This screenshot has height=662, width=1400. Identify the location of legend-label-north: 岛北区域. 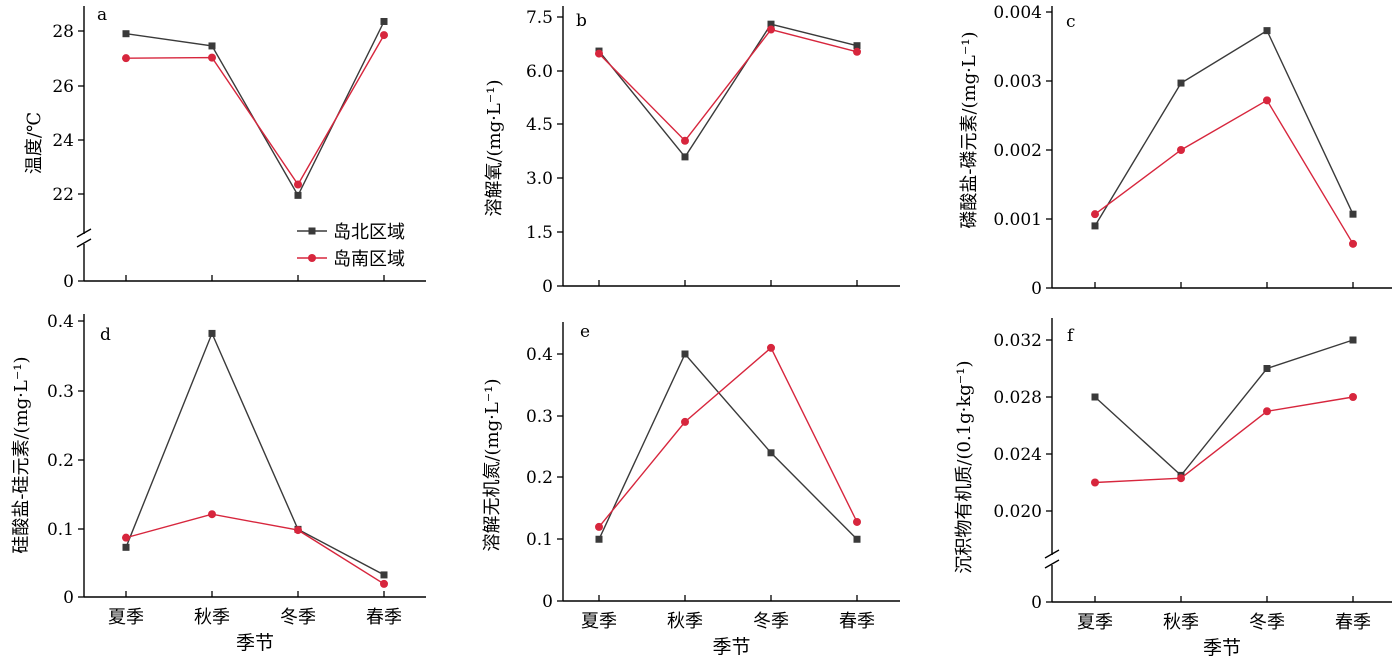
(369, 232).